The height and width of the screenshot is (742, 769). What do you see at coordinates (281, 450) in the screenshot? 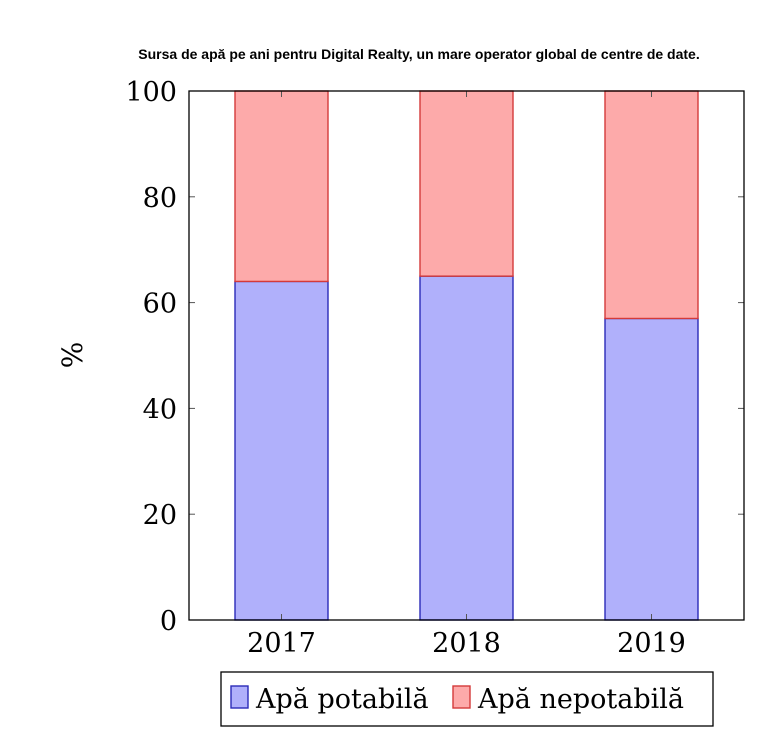
I see `bar-potable-2017` at bounding box center [281, 450].